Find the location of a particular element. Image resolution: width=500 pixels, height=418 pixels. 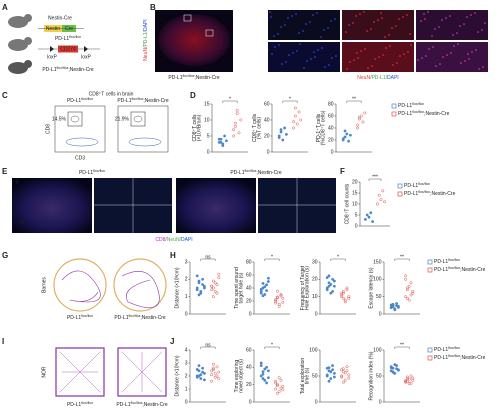

y-tick-label: 4 is located at coordinates (186, 350).